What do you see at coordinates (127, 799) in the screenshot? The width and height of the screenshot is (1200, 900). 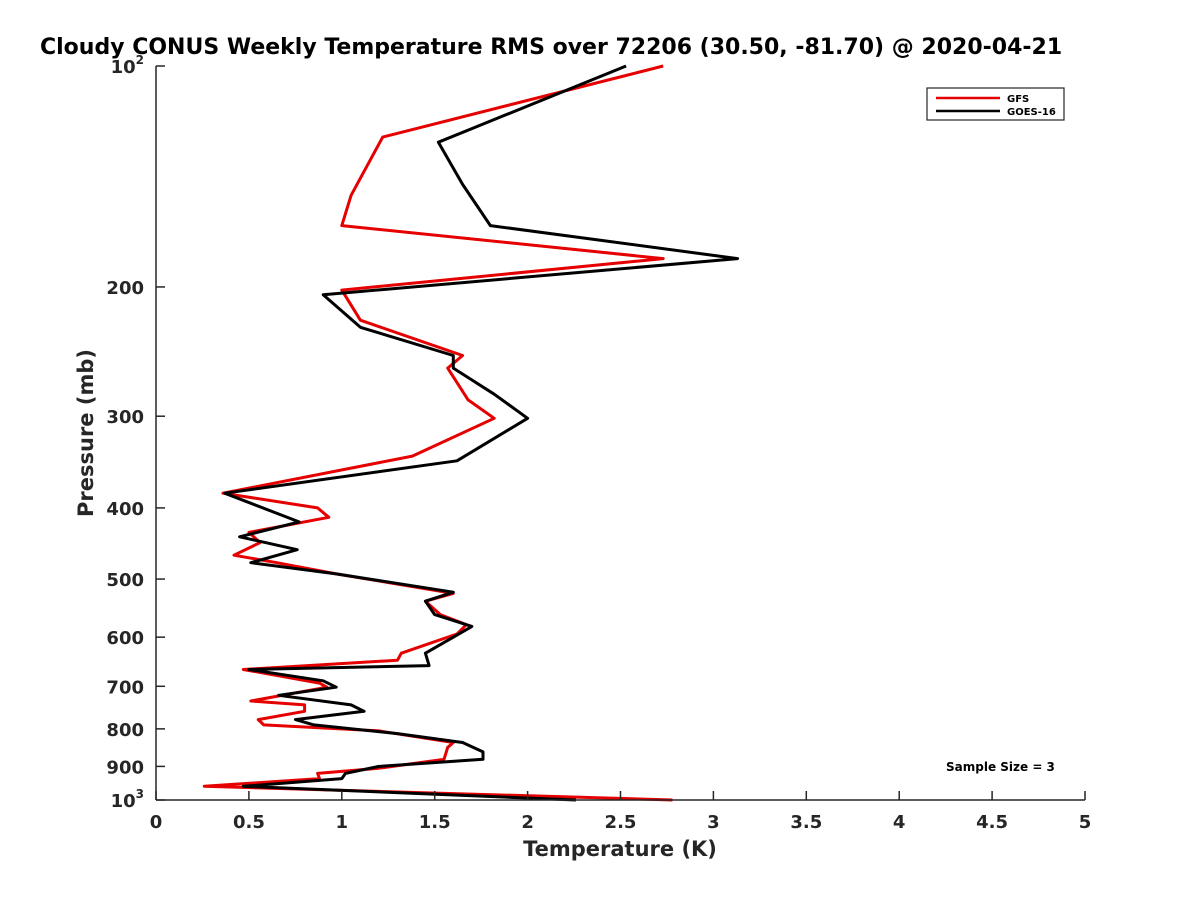 I see `y-tick-label: 10³` at bounding box center [127, 799].